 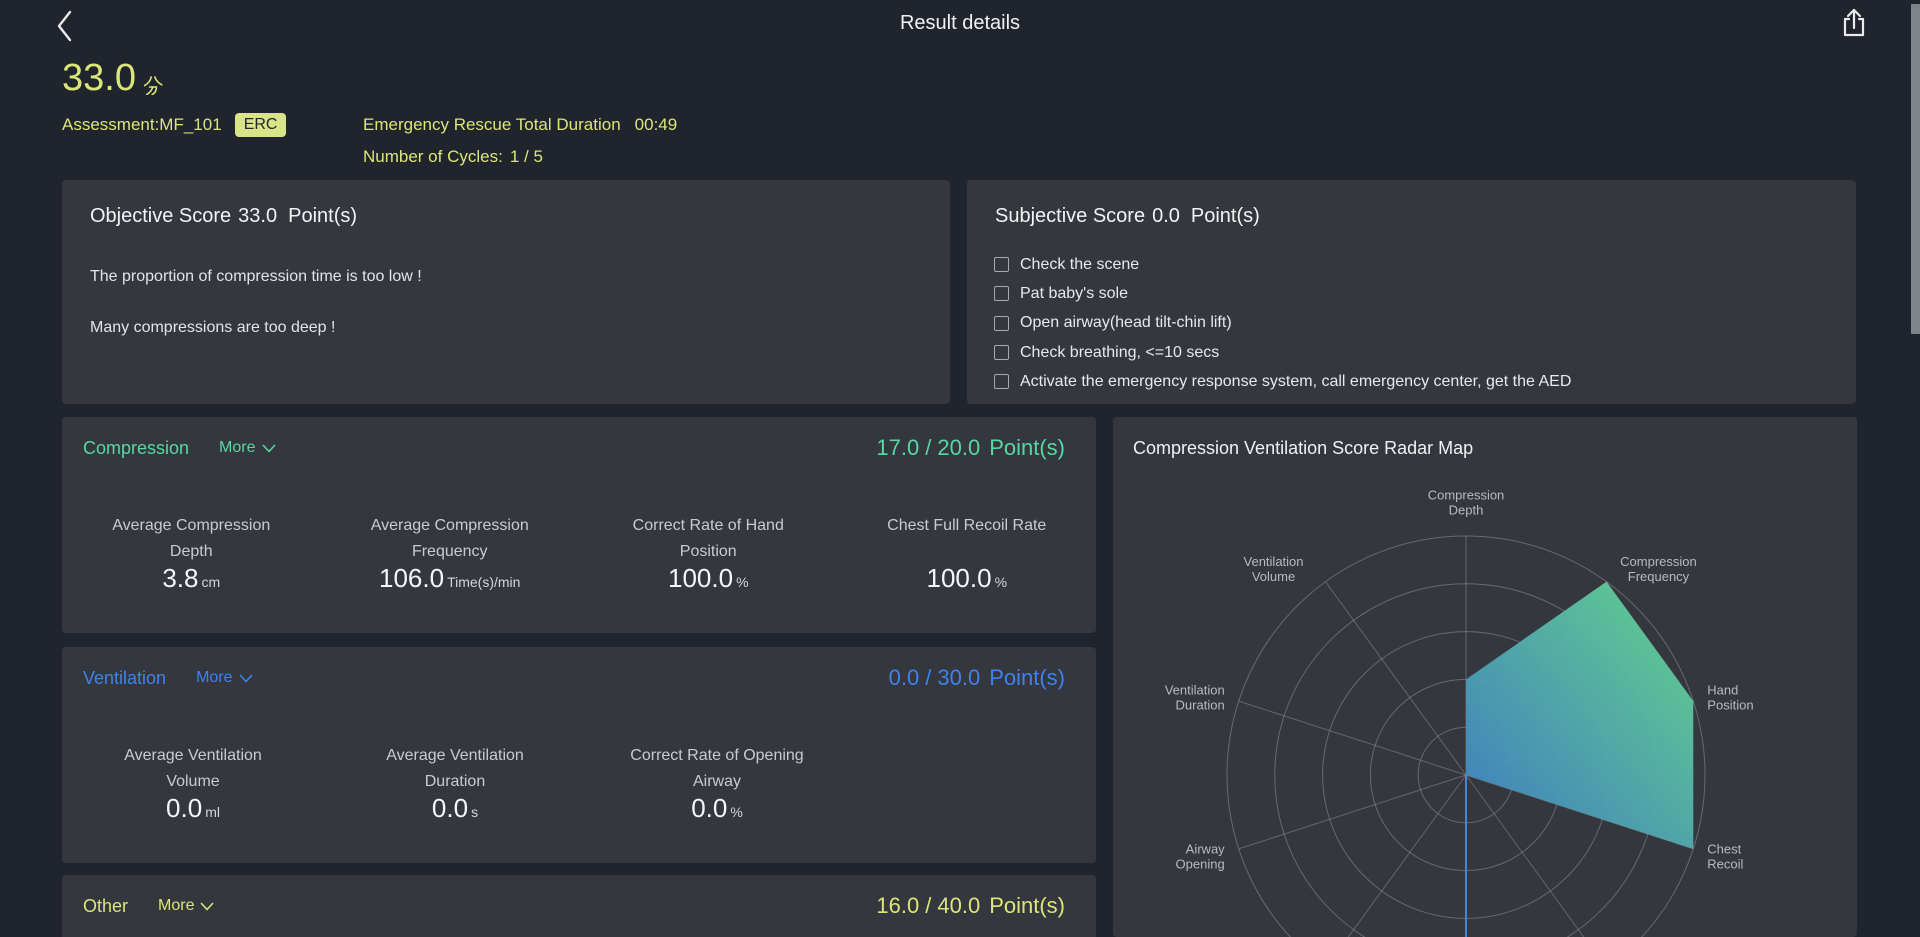 I want to click on stat-label: Average Compression Frequency, so click(x=449, y=538).